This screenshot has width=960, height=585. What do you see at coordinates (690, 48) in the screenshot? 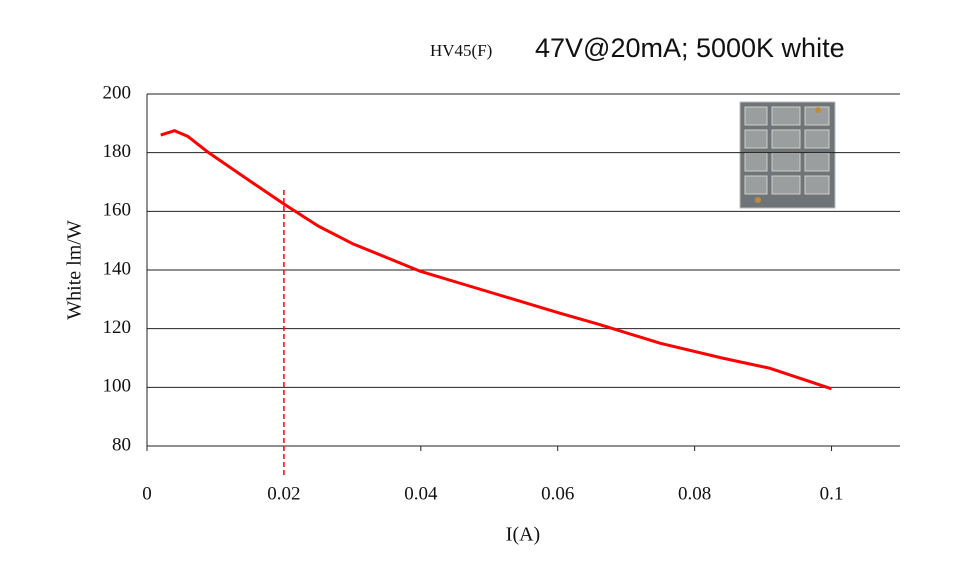
I see `chart-subtitle: 47V@20mA; 5000K white` at bounding box center [690, 48].